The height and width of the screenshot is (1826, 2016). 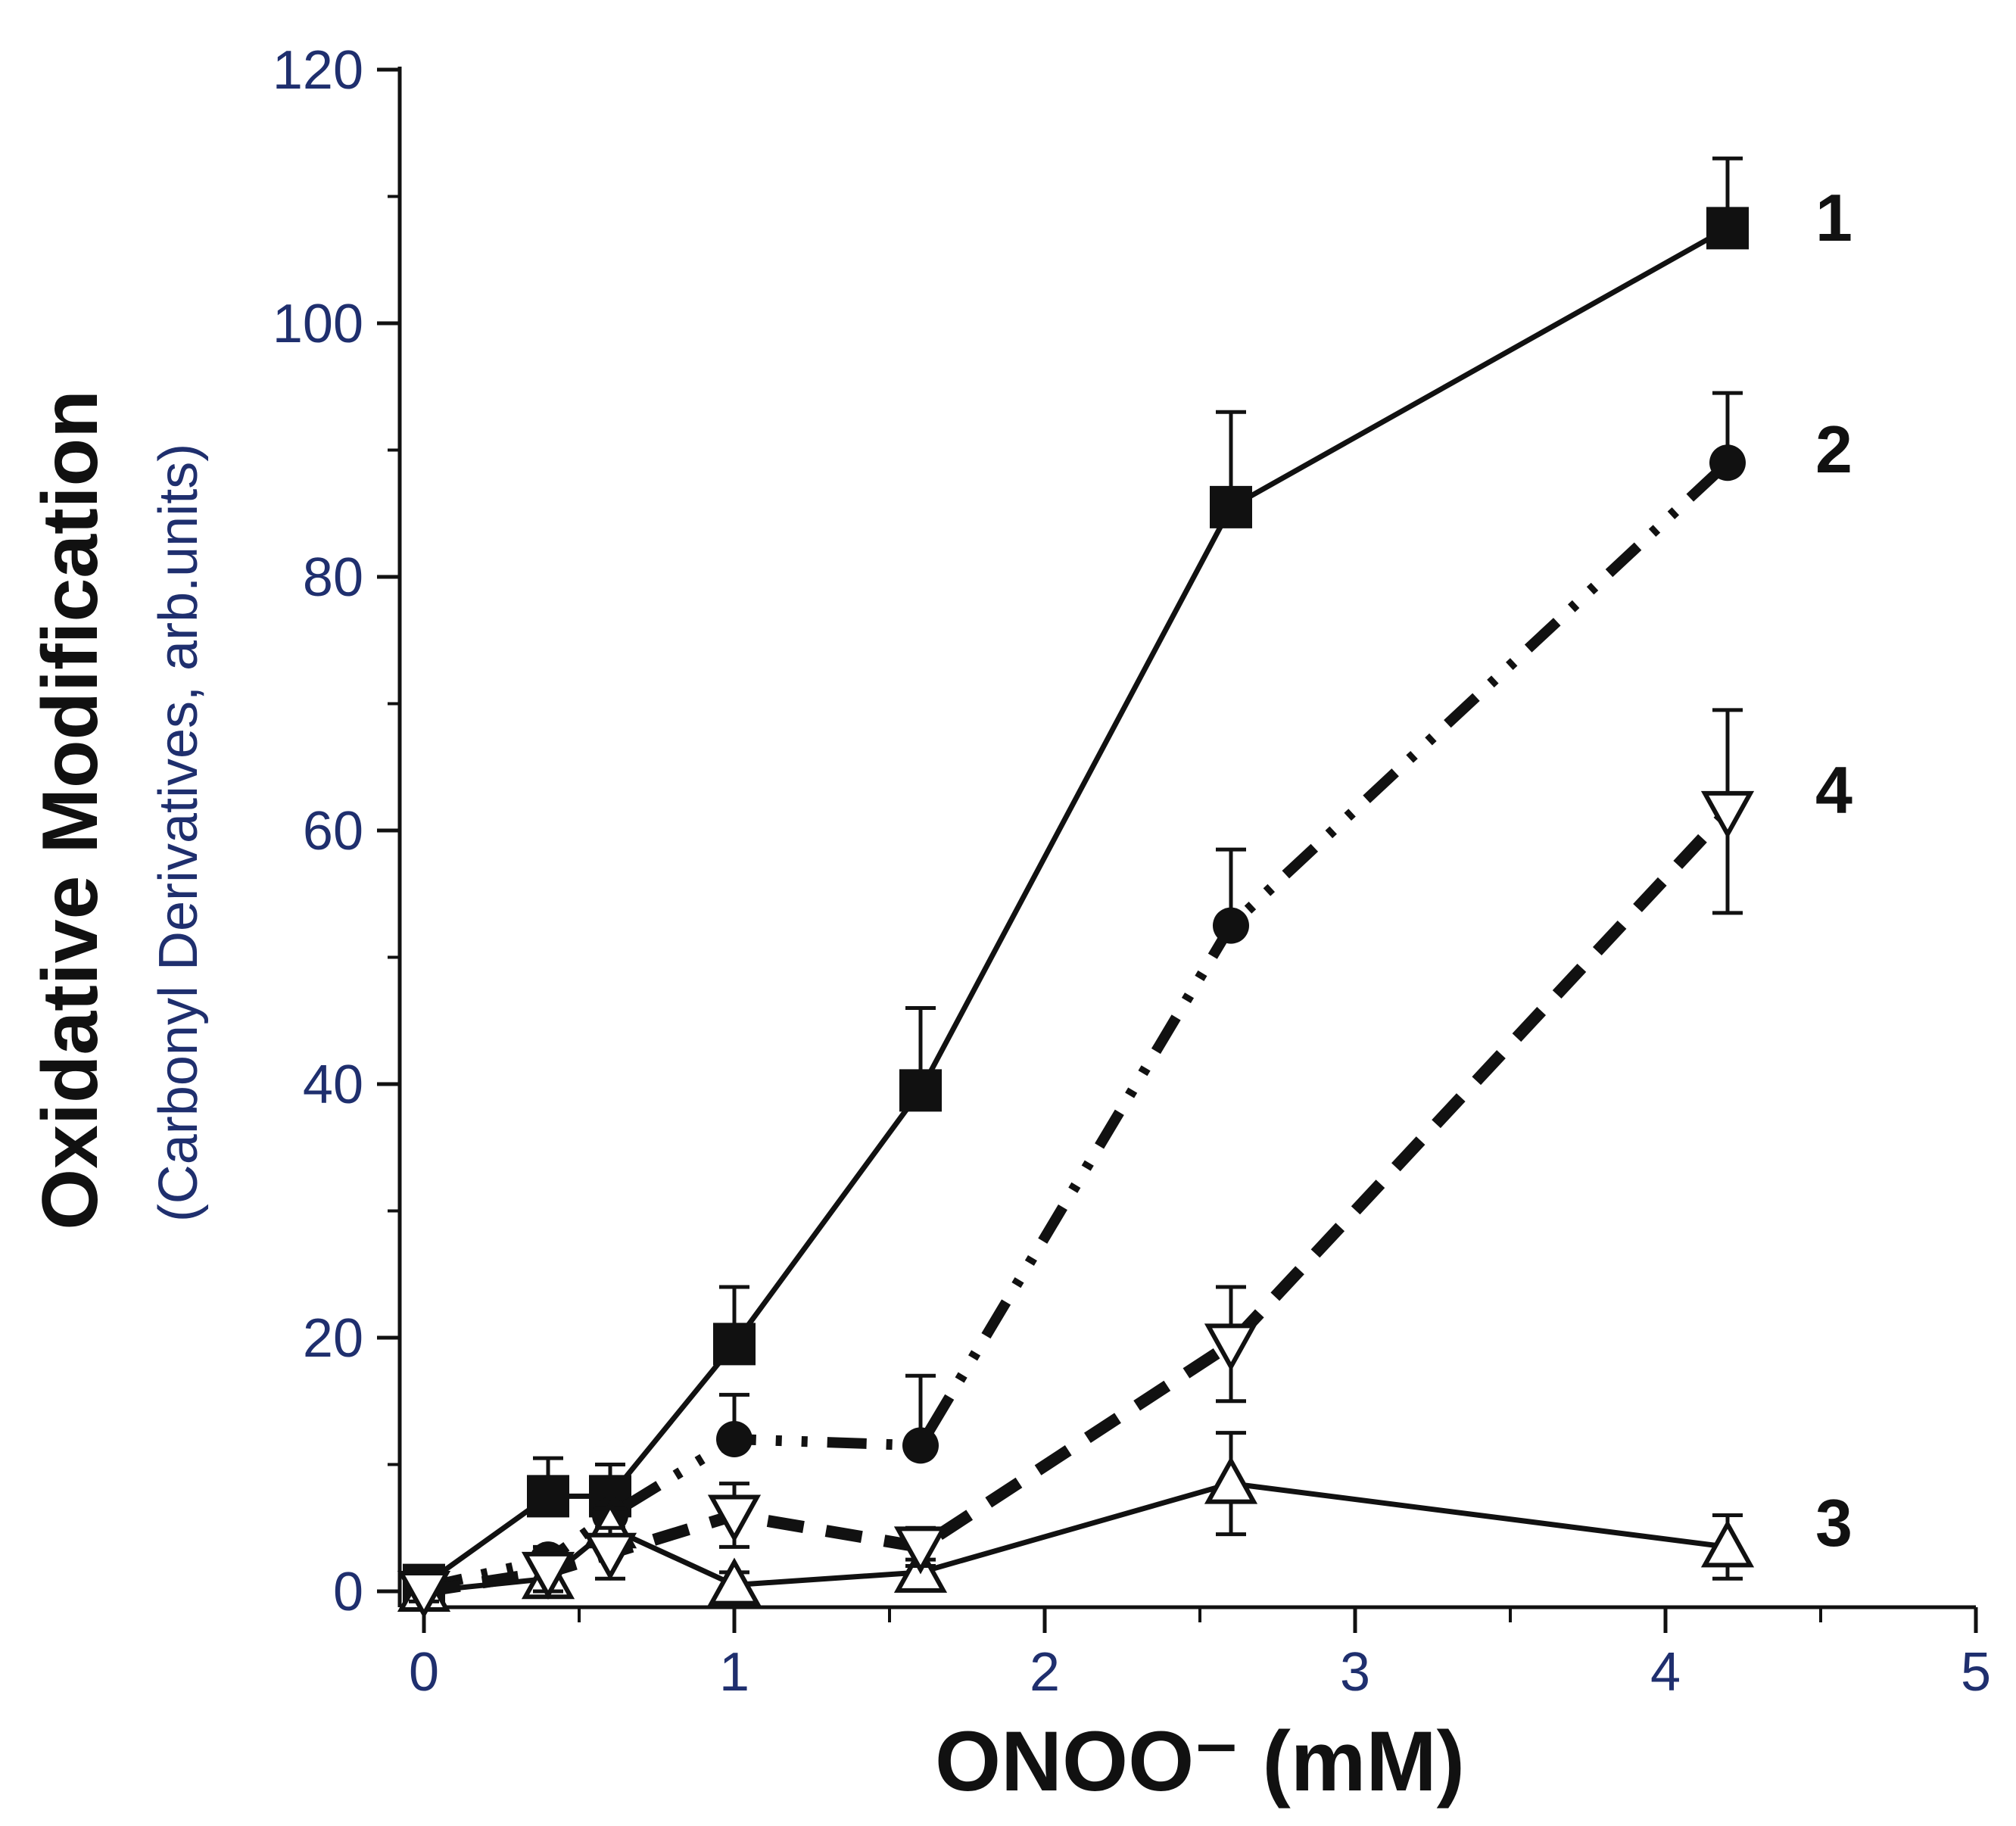 What do you see at coordinates (1666, 1672) in the screenshot?
I see `x-tick-label: 4` at bounding box center [1666, 1672].